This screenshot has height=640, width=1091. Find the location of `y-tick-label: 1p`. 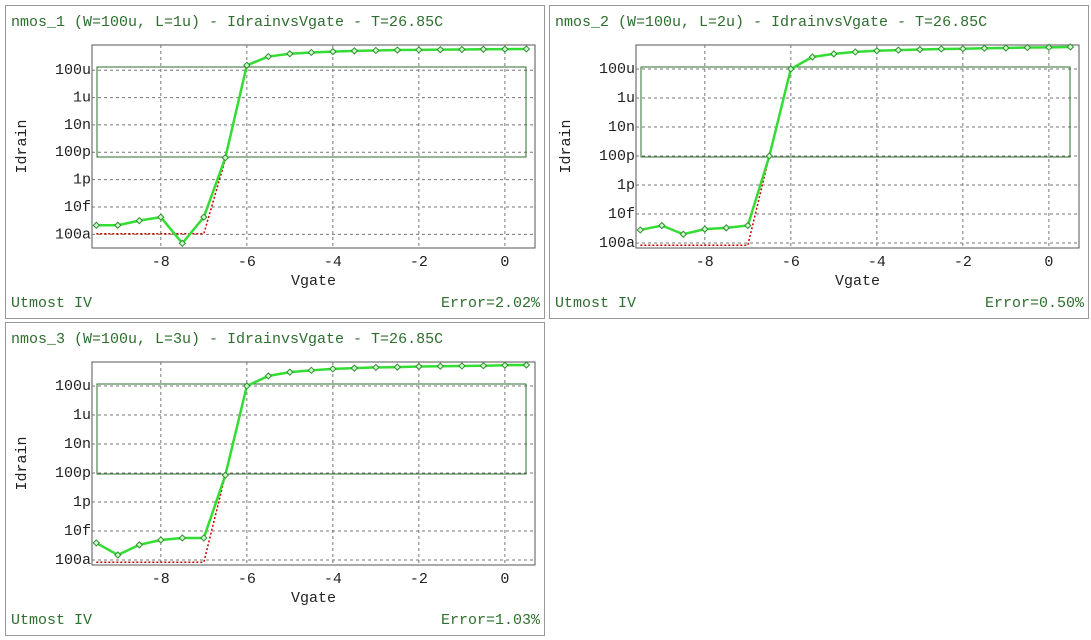

y-tick-label: 1p is located at coordinates (82, 502).